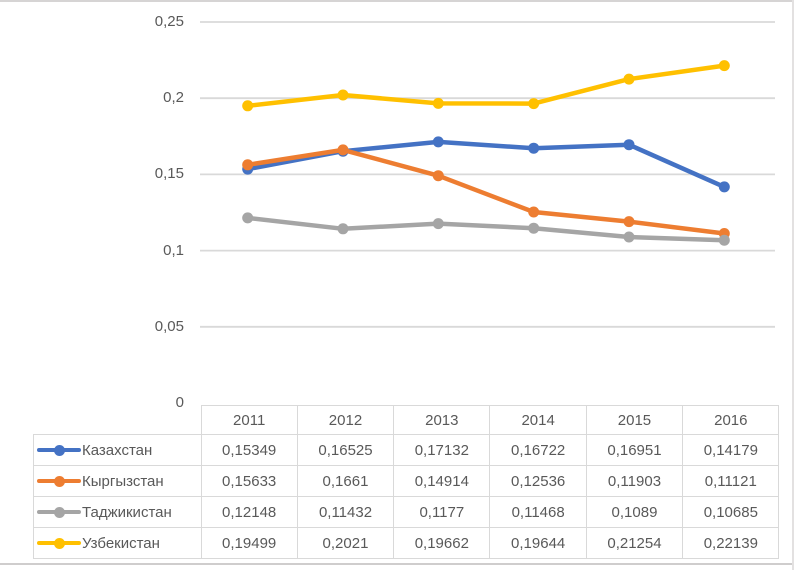 Image resolution: width=794 pixels, height=570 pixels. What do you see at coordinates (442, 481) in the screenshot?
I see `data-value-cell: 0,14914` at bounding box center [442, 481].